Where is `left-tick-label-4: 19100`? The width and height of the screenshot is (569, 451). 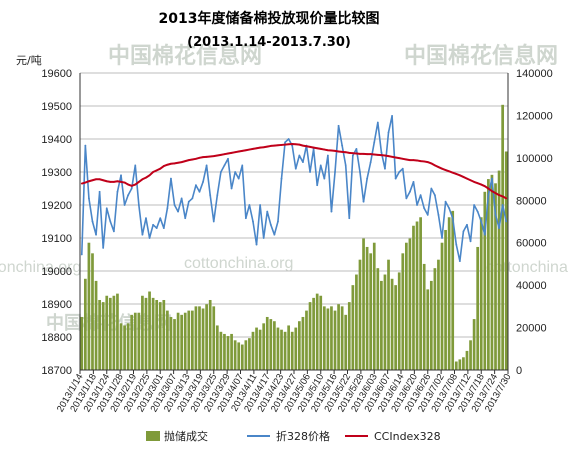
left-tick-label-4: 19100 is located at coordinates (56, 239).